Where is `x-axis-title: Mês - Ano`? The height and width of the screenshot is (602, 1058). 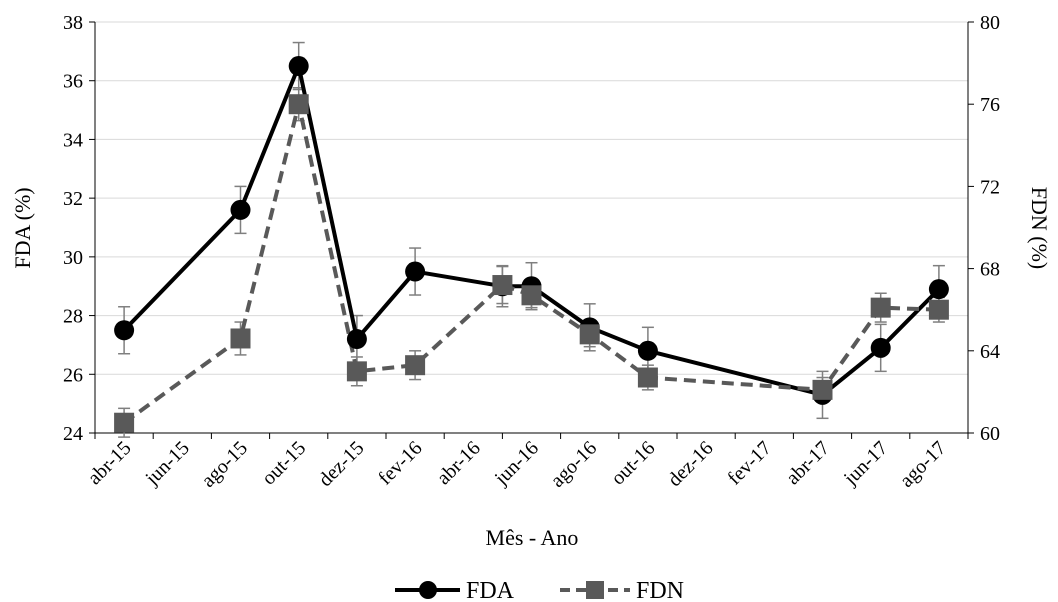
x-axis-title: Mês - Ano is located at coordinates (532, 537).